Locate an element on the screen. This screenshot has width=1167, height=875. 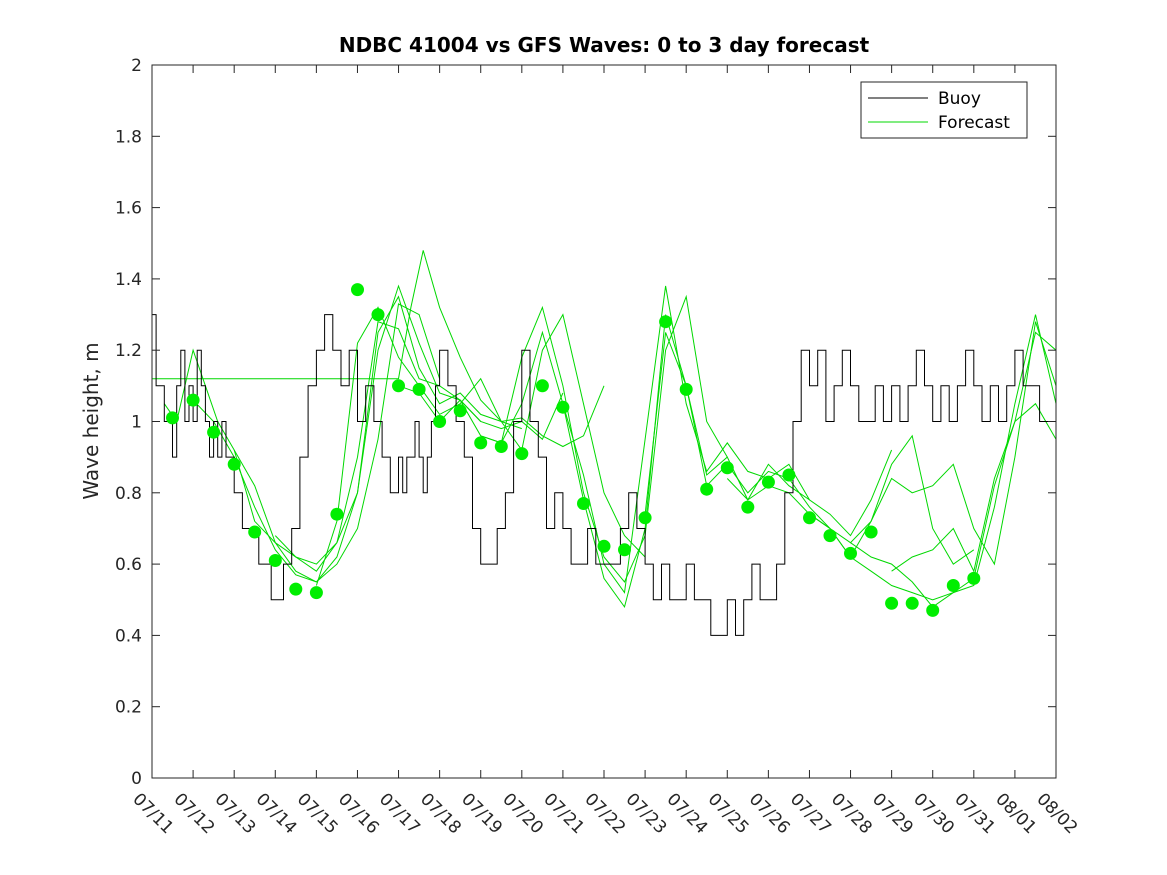
y-tick-label: 1.8 is located at coordinates (128, 137).